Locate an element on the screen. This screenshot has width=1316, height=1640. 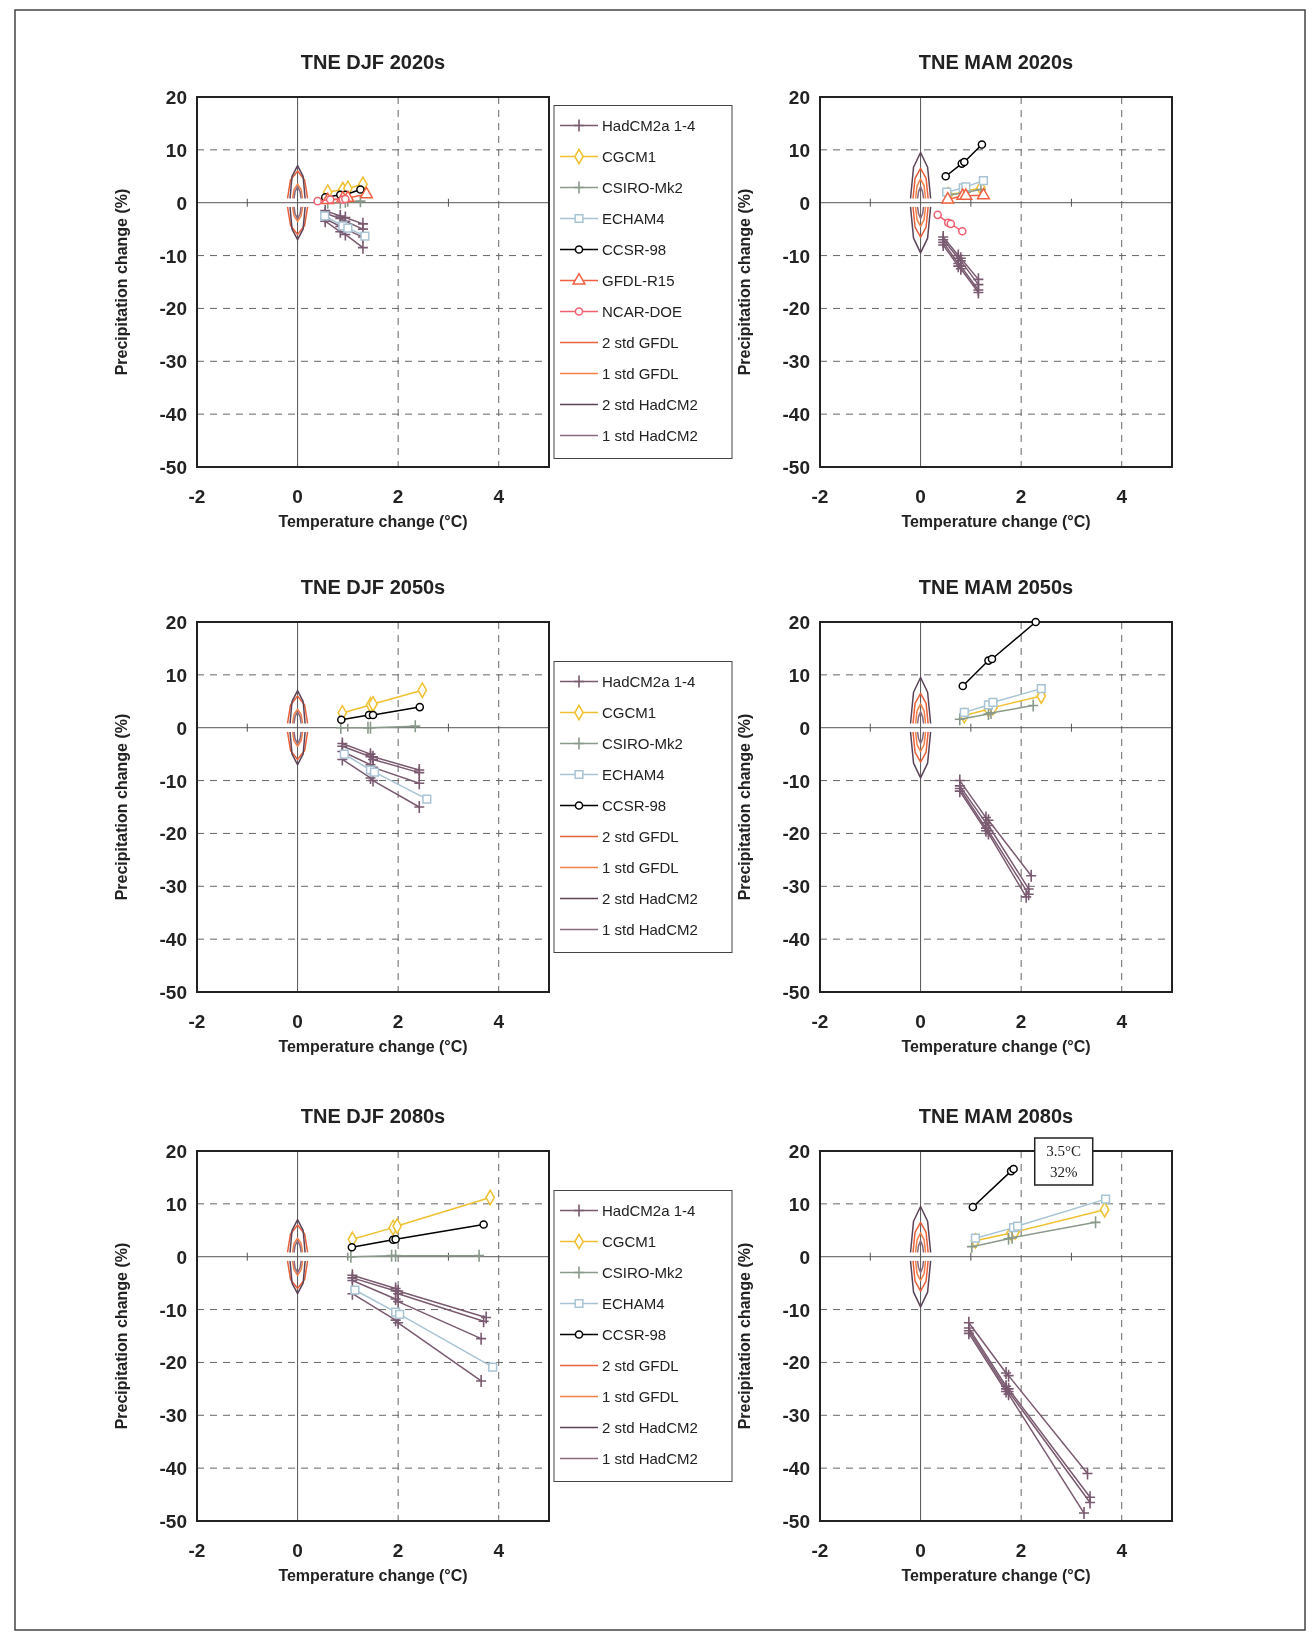
legend-label: NCAR-DOE is located at coordinates (642, 311).